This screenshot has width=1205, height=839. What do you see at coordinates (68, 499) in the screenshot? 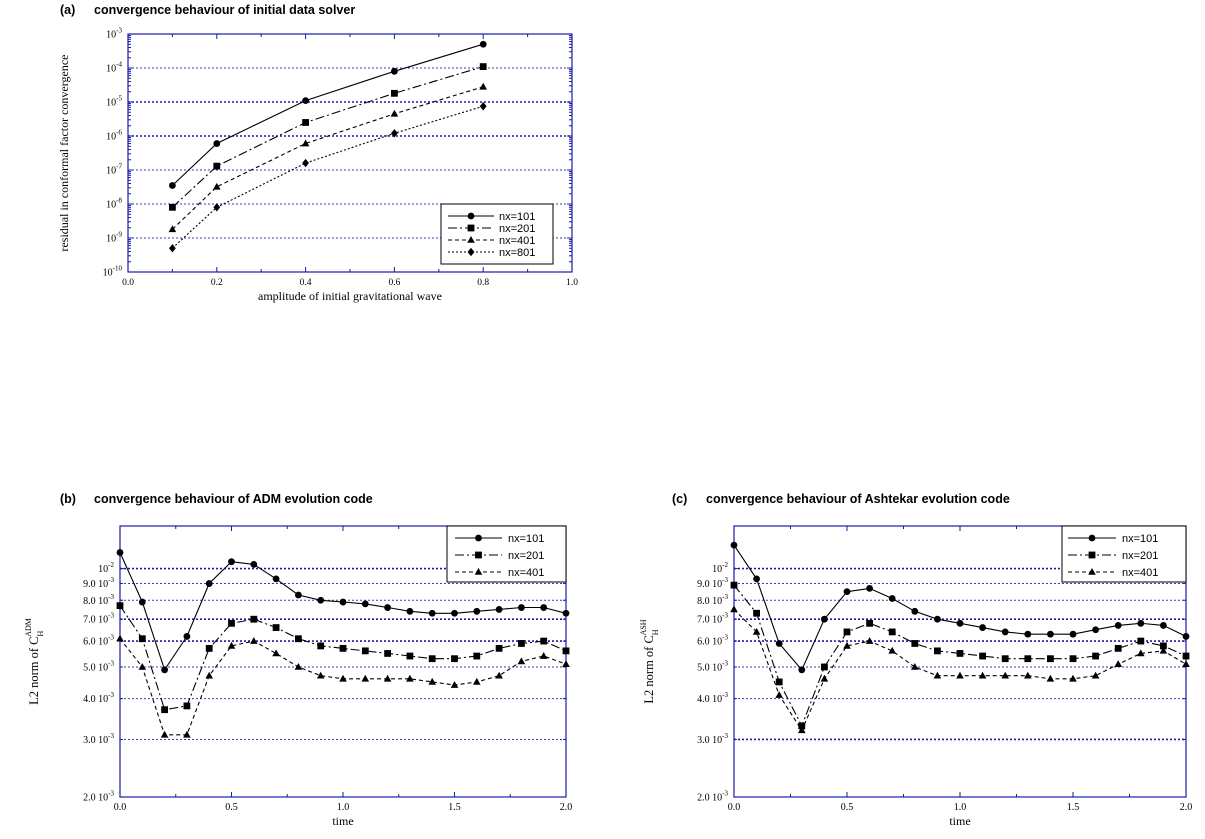
I see `panel-b-tag: (b)` at bounding box center [68, 499].